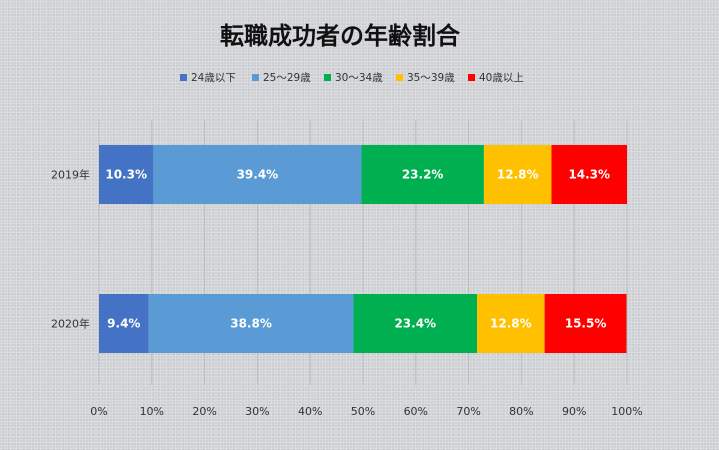  I want to click on bar-label-0-3: 12.8%, so click(518, 175).